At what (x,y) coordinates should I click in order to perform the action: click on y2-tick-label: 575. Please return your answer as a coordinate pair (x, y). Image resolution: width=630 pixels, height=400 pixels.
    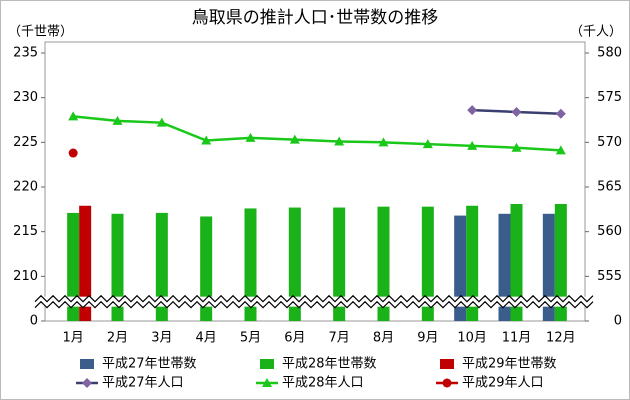
    Looking at the image, I should click on (609, 97).